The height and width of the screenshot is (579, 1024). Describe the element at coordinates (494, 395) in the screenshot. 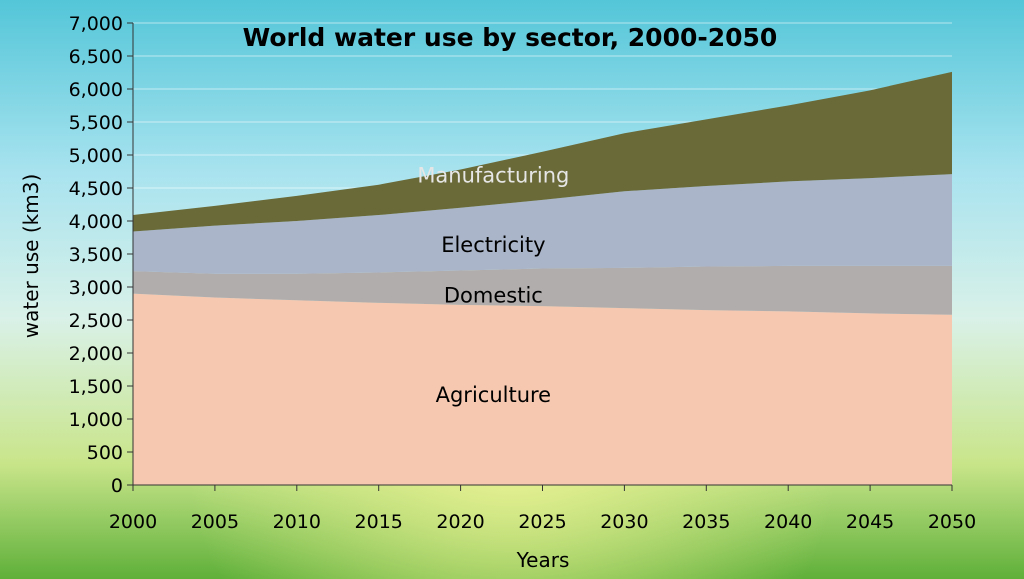

I see `series-label-agriculture: Agriculture` at that location.